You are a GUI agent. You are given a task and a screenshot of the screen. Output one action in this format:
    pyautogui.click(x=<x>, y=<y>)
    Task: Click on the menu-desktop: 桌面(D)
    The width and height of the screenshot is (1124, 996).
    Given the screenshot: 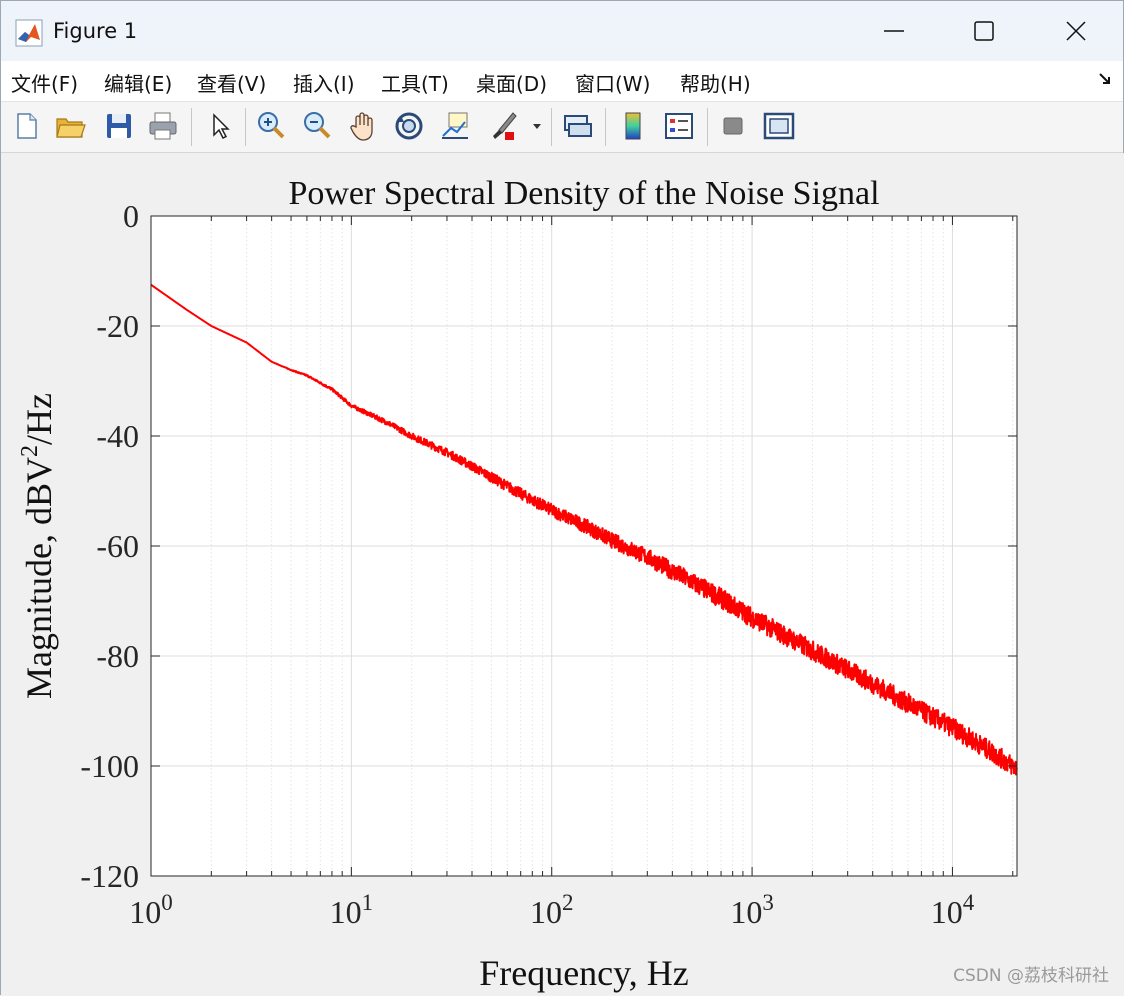 What is the action you would take?
    pyautogui.click(x=512, y=84)
    